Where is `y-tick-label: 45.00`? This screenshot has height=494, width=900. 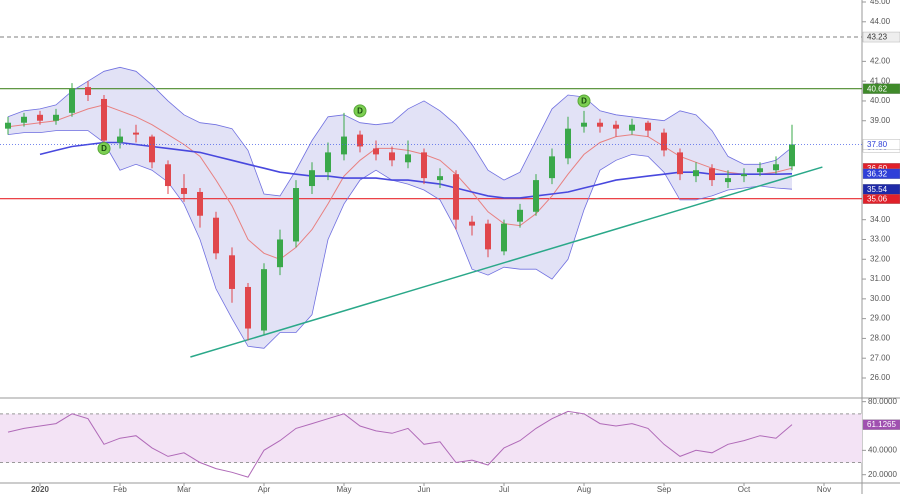 y-tick-label: 45.00 is located at coordinates (880, 3).